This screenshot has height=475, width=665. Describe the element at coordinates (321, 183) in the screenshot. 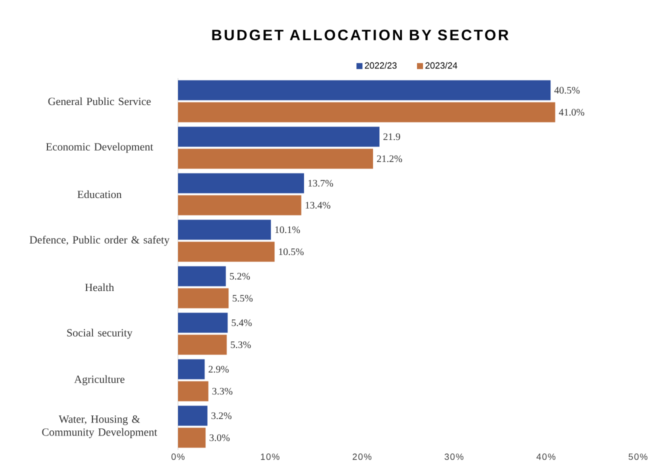

I see `data-label: 13.7%` at that location.